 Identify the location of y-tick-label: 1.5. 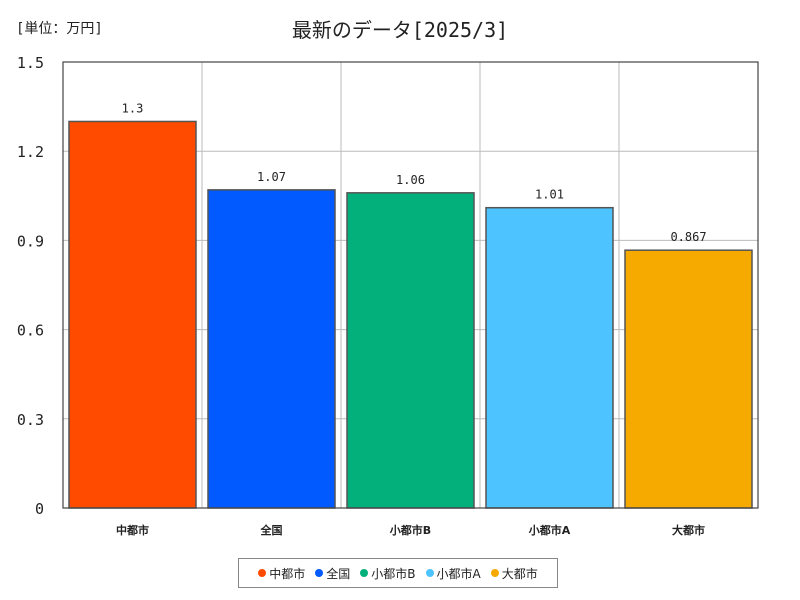
(30, 63).